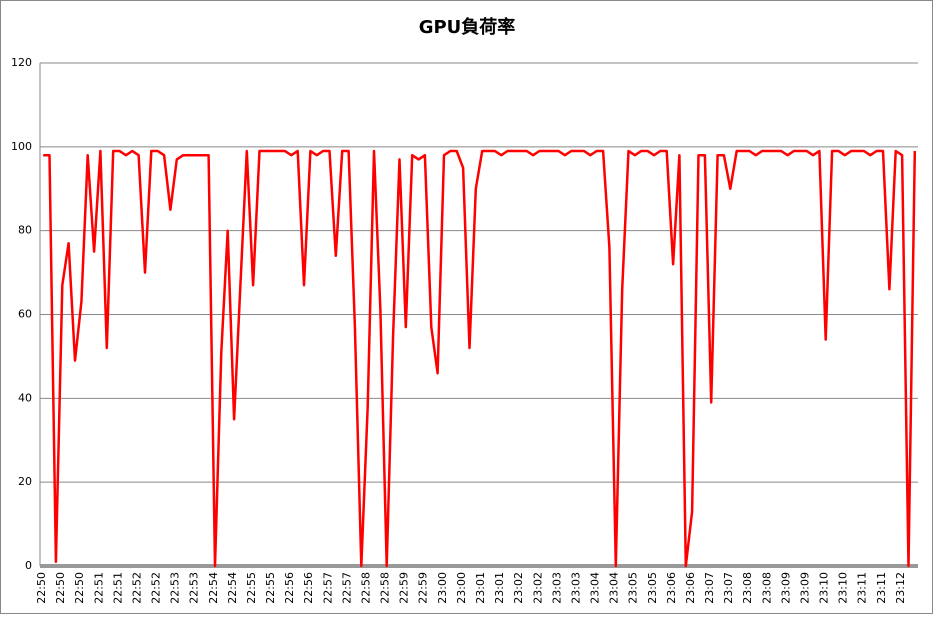  What do you see at coordinates (25, 481) in the screenshot?
I see `y-tick-label: 20` at bounding box center [25, 481].